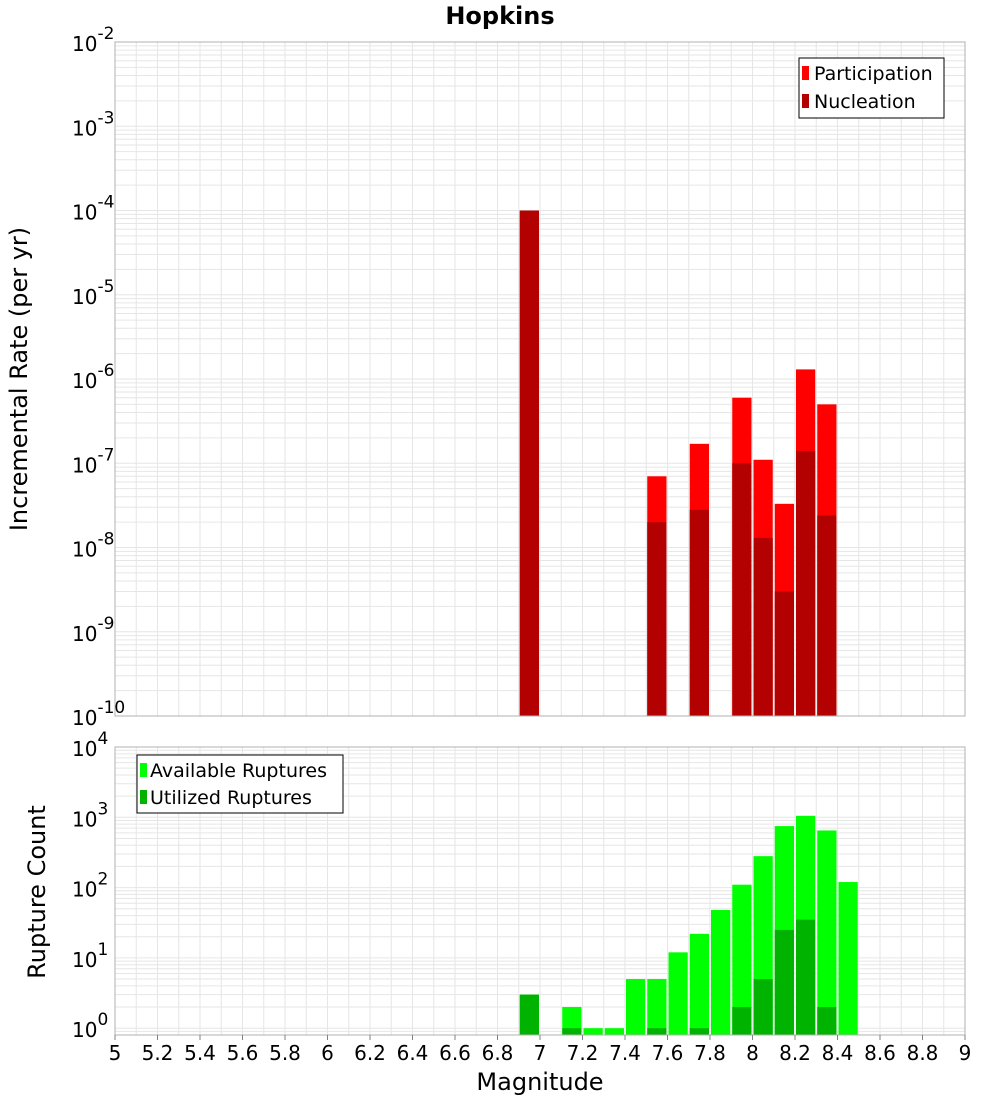  Describe the element at coordinates (752, 1053) in the screenshot. I see `x-tick-label: 8` at that location.